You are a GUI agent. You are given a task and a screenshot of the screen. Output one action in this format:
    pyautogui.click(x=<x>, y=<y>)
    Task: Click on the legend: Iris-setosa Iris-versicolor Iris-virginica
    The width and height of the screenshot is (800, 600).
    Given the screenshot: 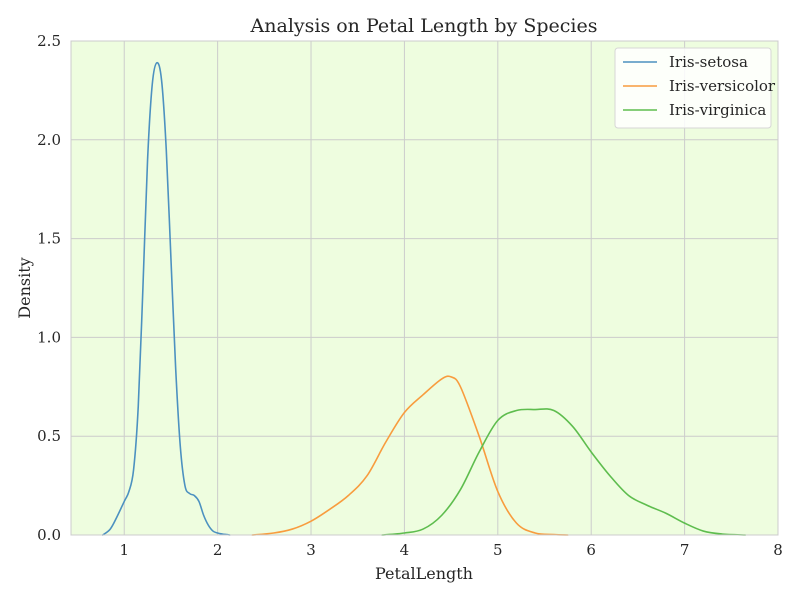 What is the action you would take?
    pyautogui.click(x=695, y=88)
    